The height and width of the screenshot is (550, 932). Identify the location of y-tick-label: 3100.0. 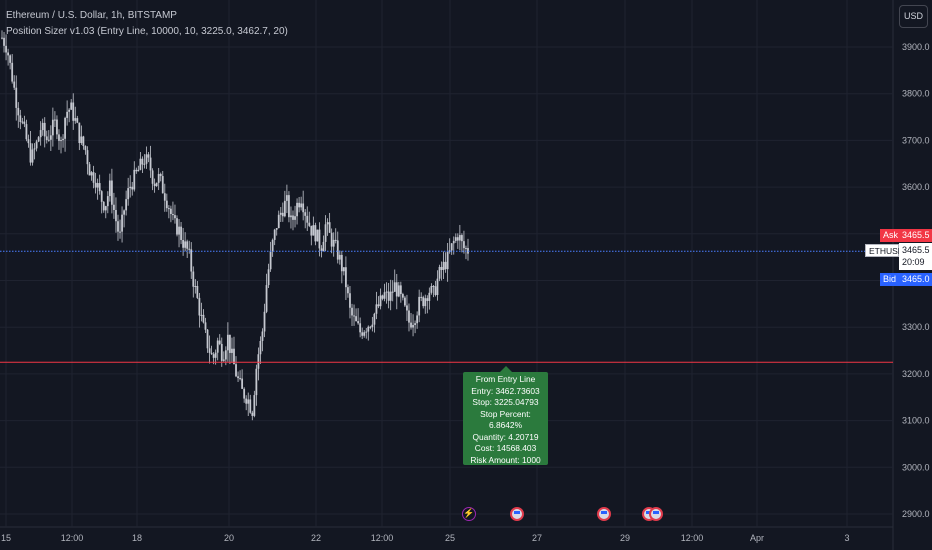
(916, 421).